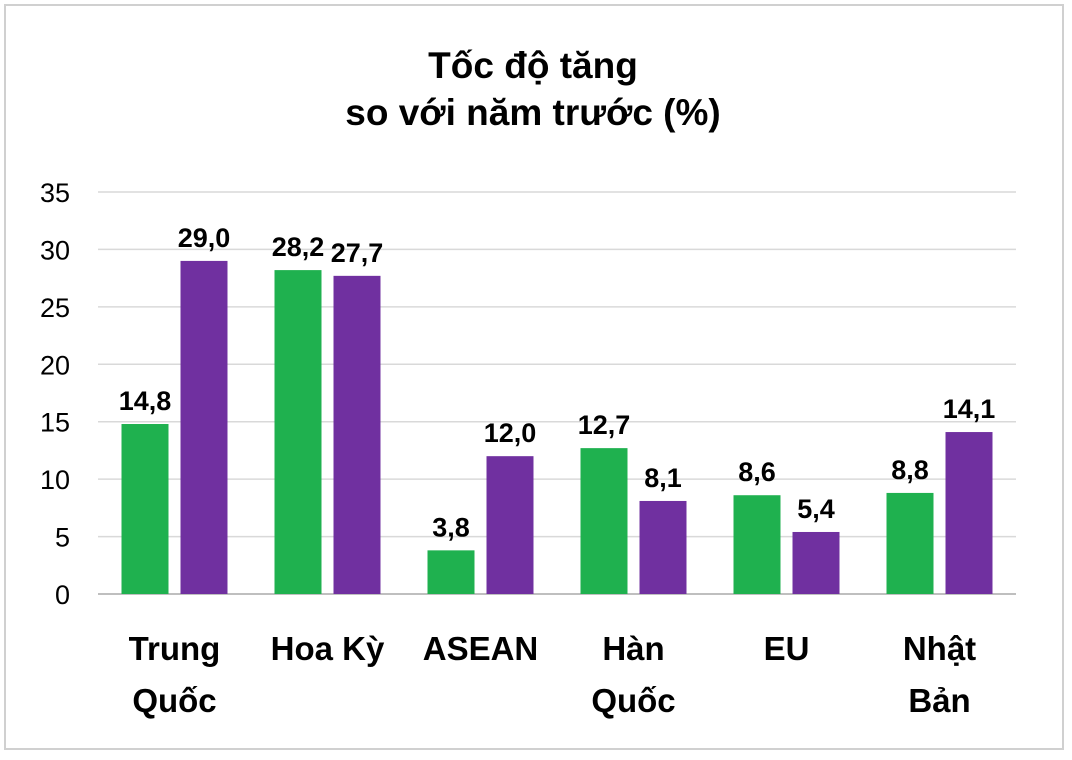  What do you see at coordinates (62, 538) in the screenshot?
I see `y-tick-label: 5` at bounding box center [62, 538].